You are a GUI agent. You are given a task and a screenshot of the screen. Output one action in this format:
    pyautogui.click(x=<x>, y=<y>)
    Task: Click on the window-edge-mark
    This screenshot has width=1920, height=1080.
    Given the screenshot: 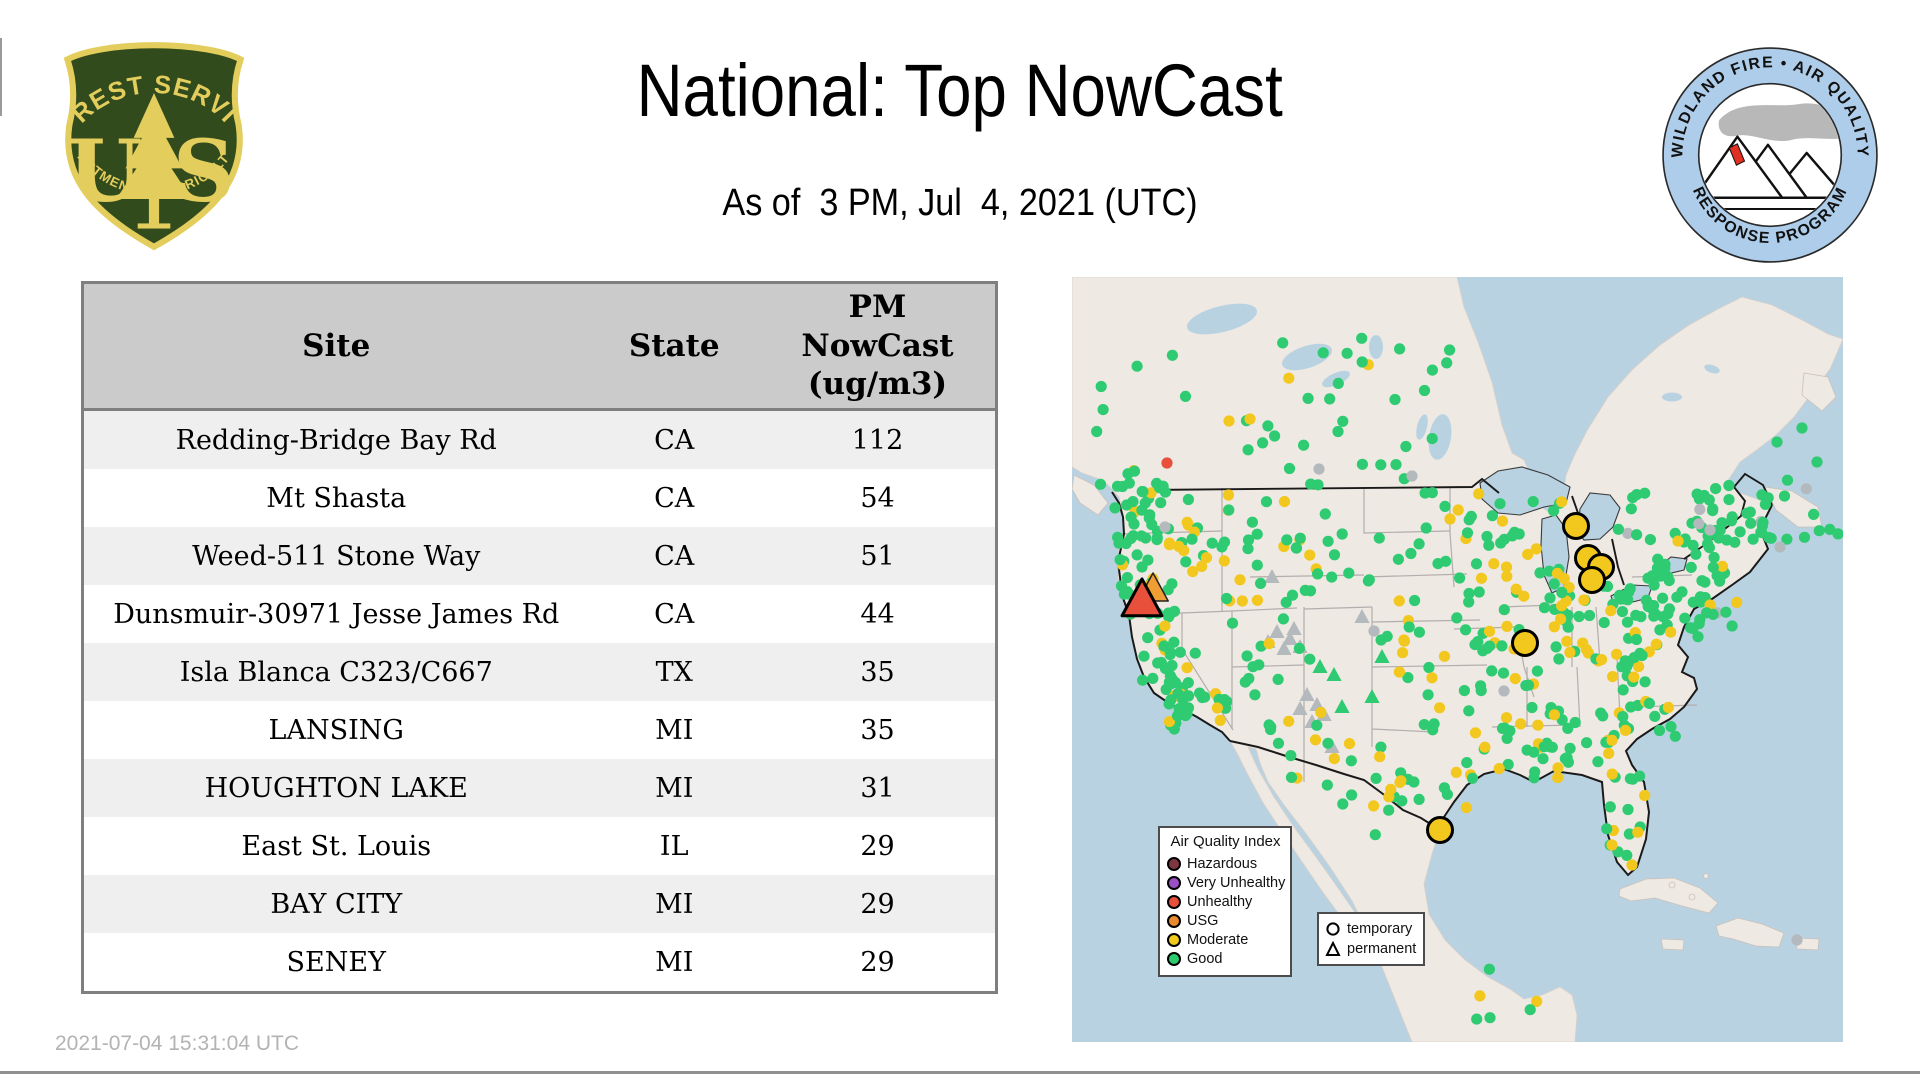 What is the action you would take?
    pyautogui.click(x=1, y=77)
    